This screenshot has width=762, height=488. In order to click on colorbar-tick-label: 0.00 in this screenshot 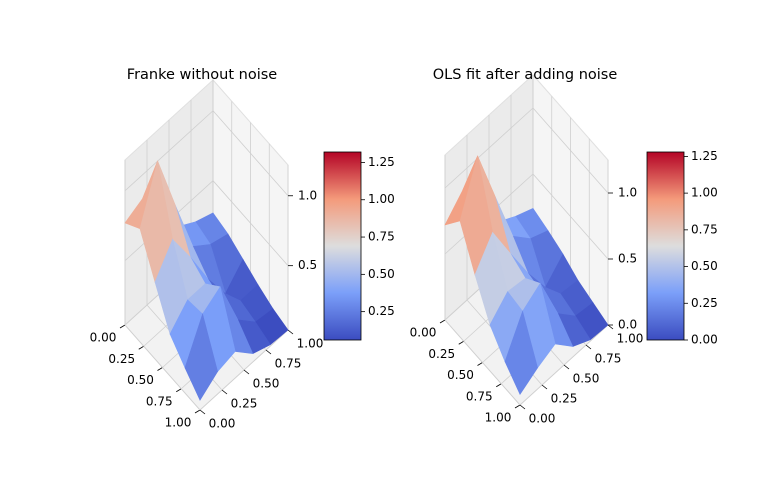, I will do `click(704, 340)`.